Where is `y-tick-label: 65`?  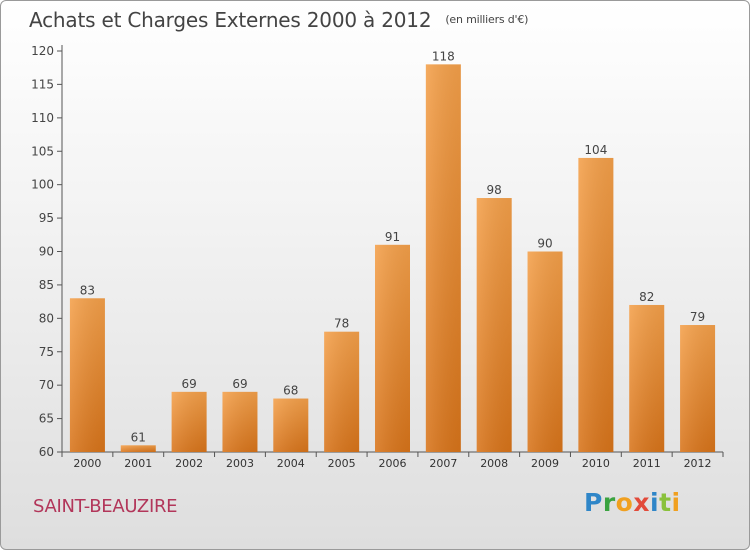
y-tick-label: 65 is located at coordinates (46, 419).